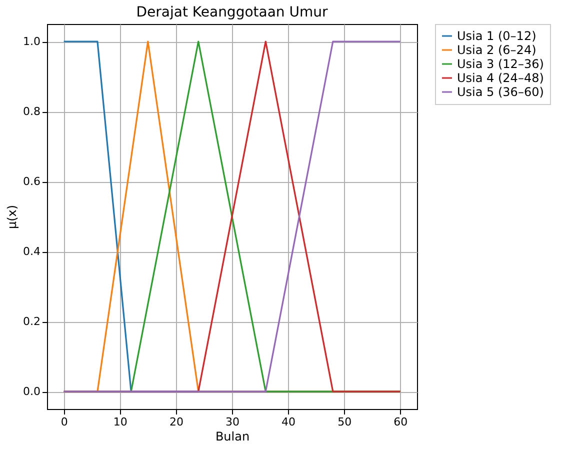  Describe the element at coordinates (233, 422) in the screenshot. I see `x-tick-label: 30` at that location.